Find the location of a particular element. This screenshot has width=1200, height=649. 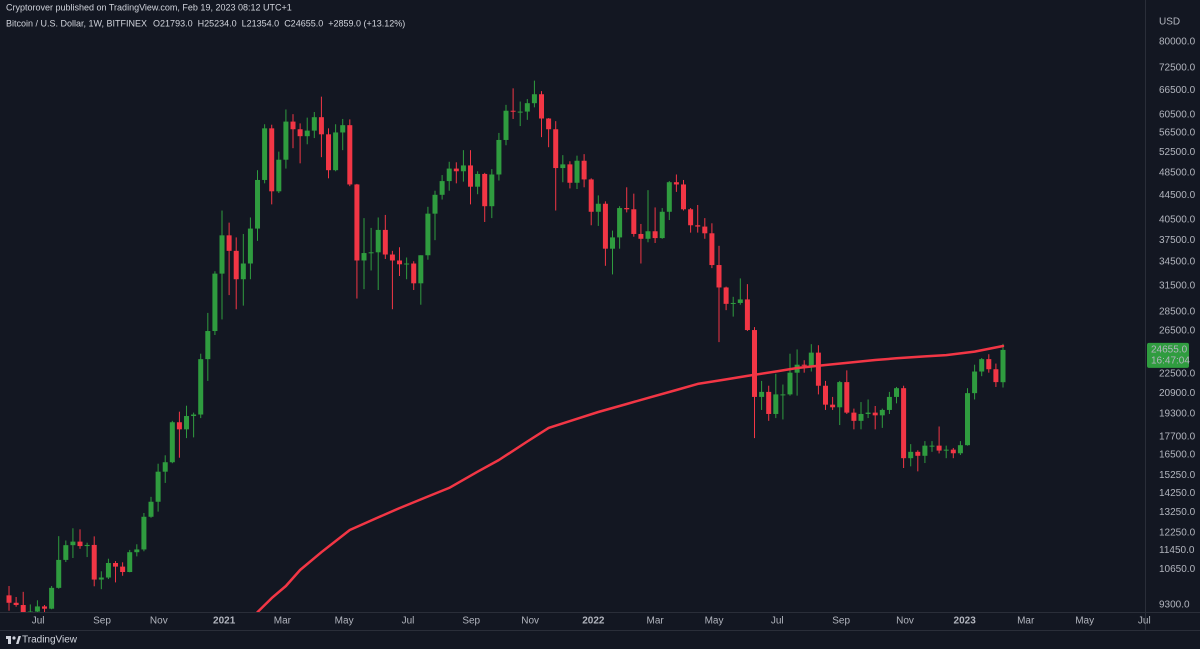

bar-countdown: 16:47:04 is located at coordinates (1170, 361).